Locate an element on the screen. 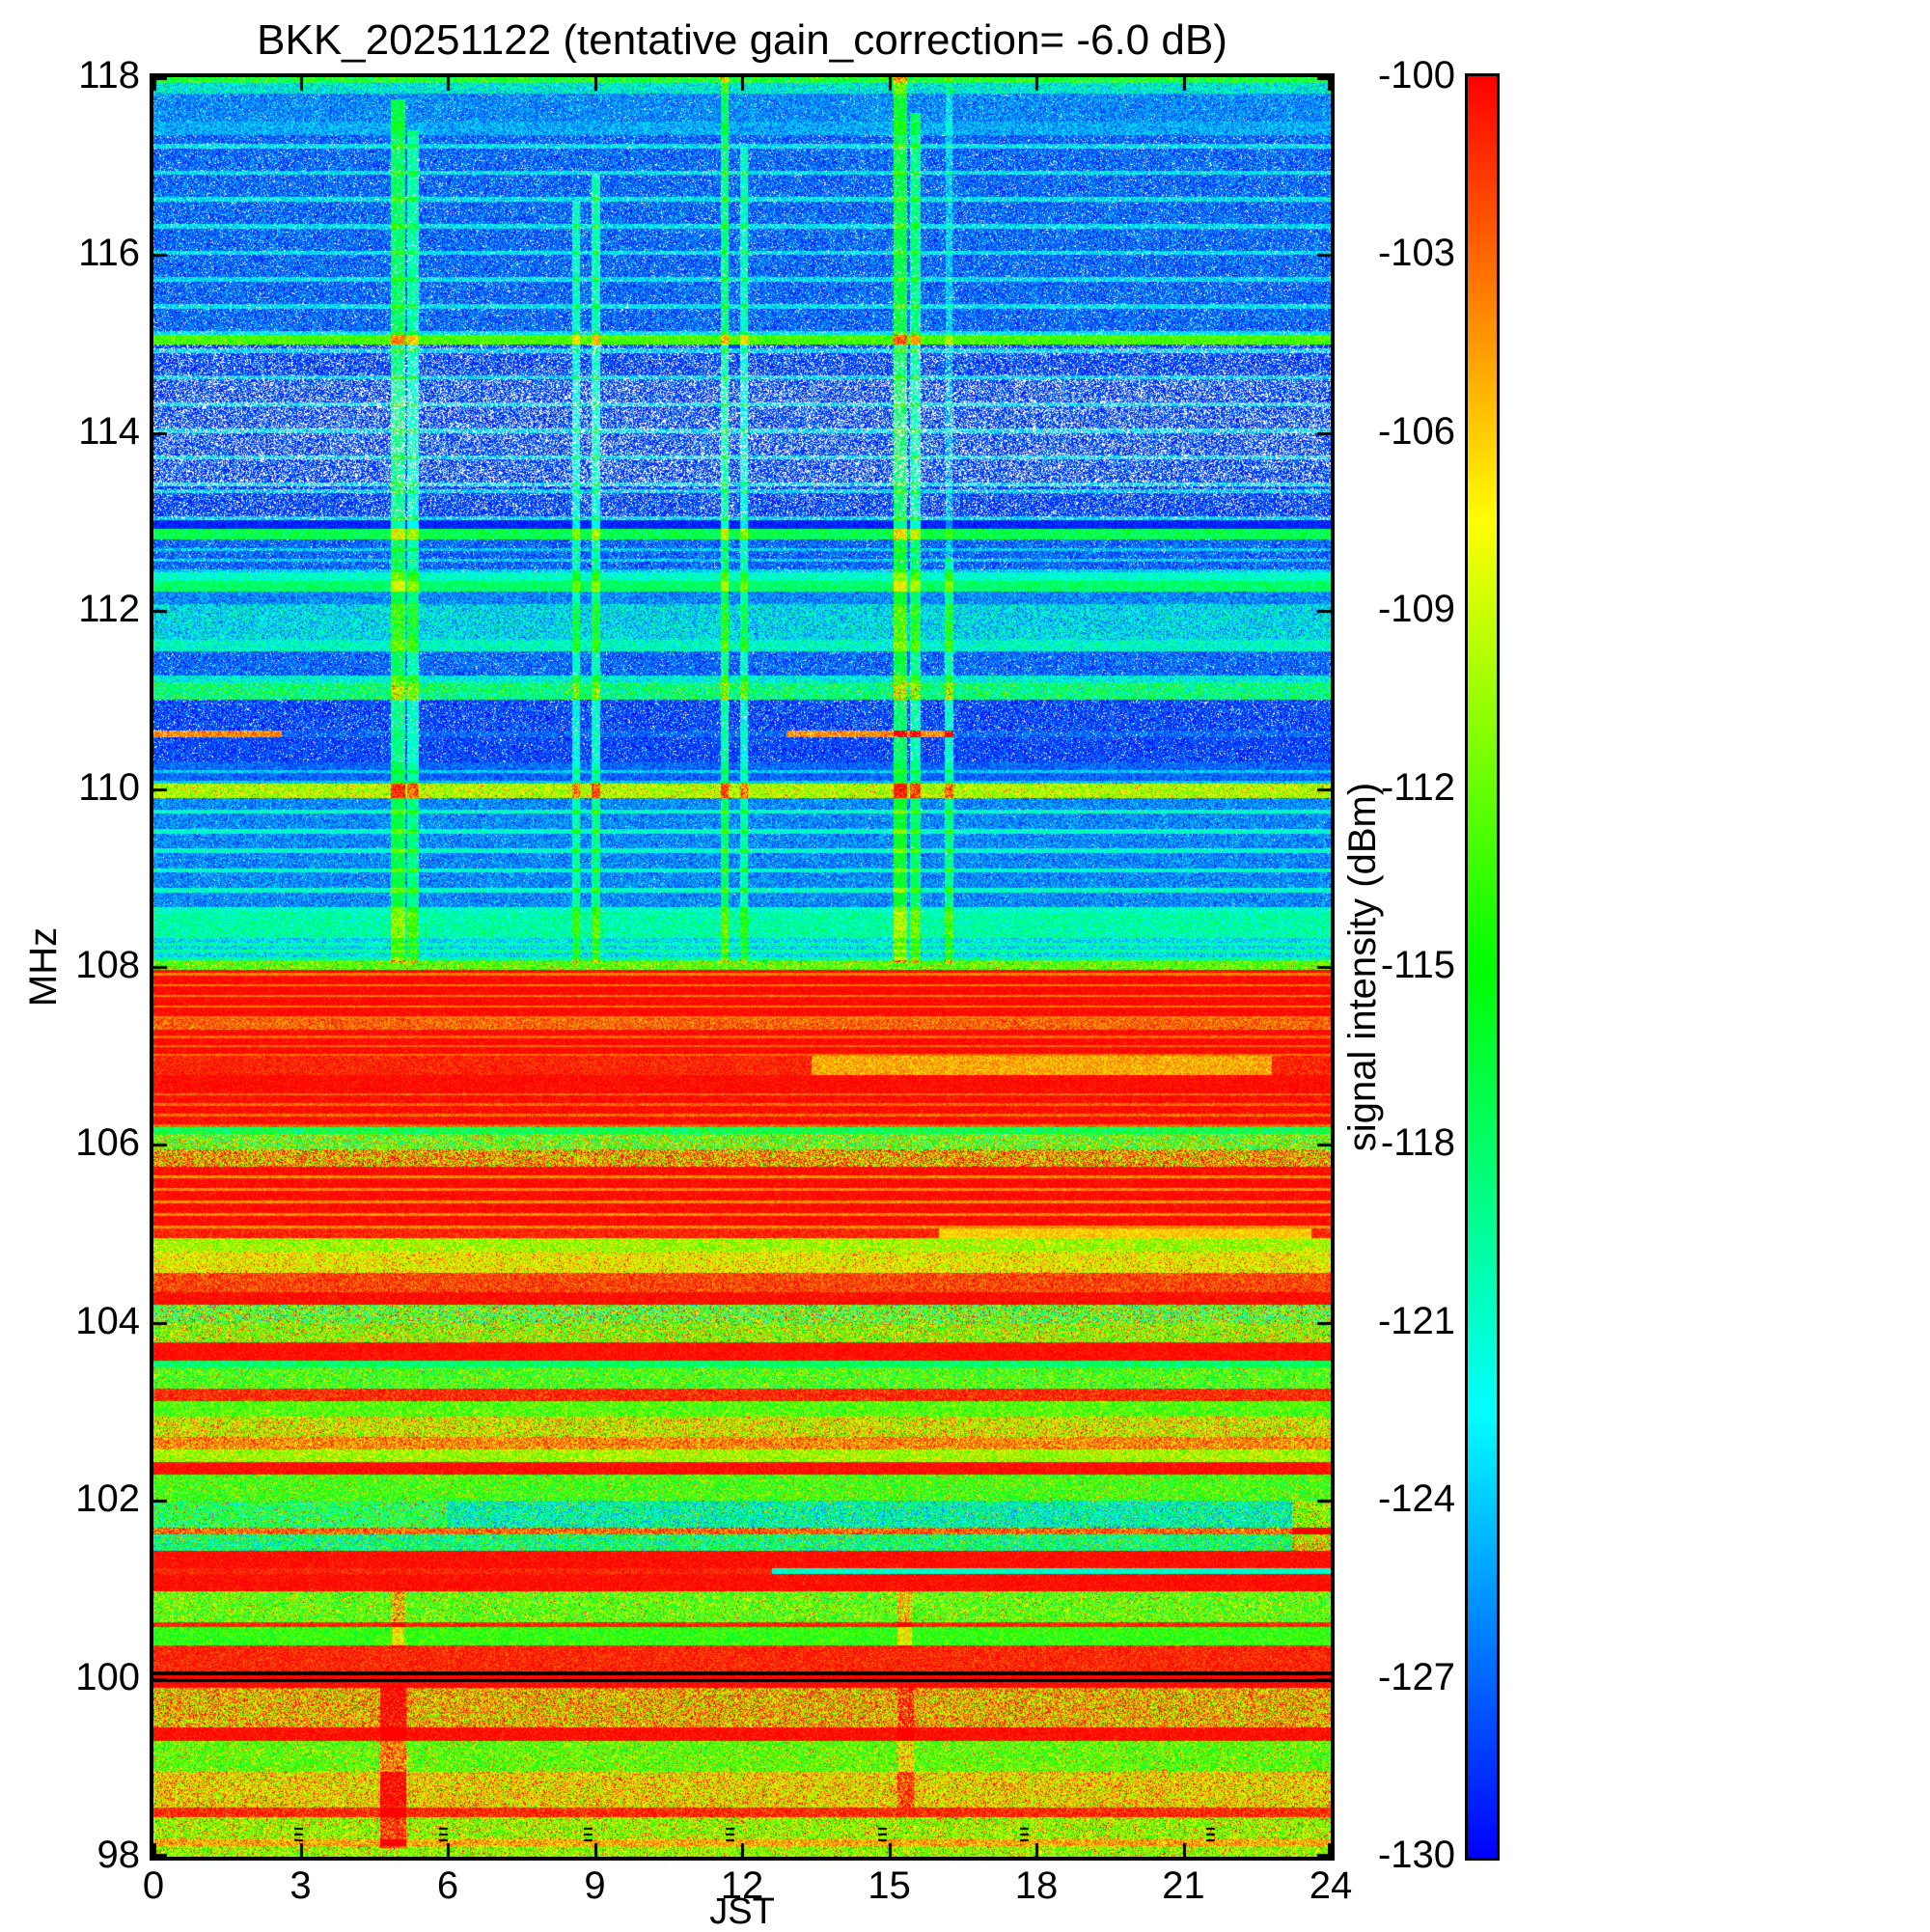 The height and width of the screenshot is (1932, 1930). y-tick-label: 114 is located at coordinates (109, 431).